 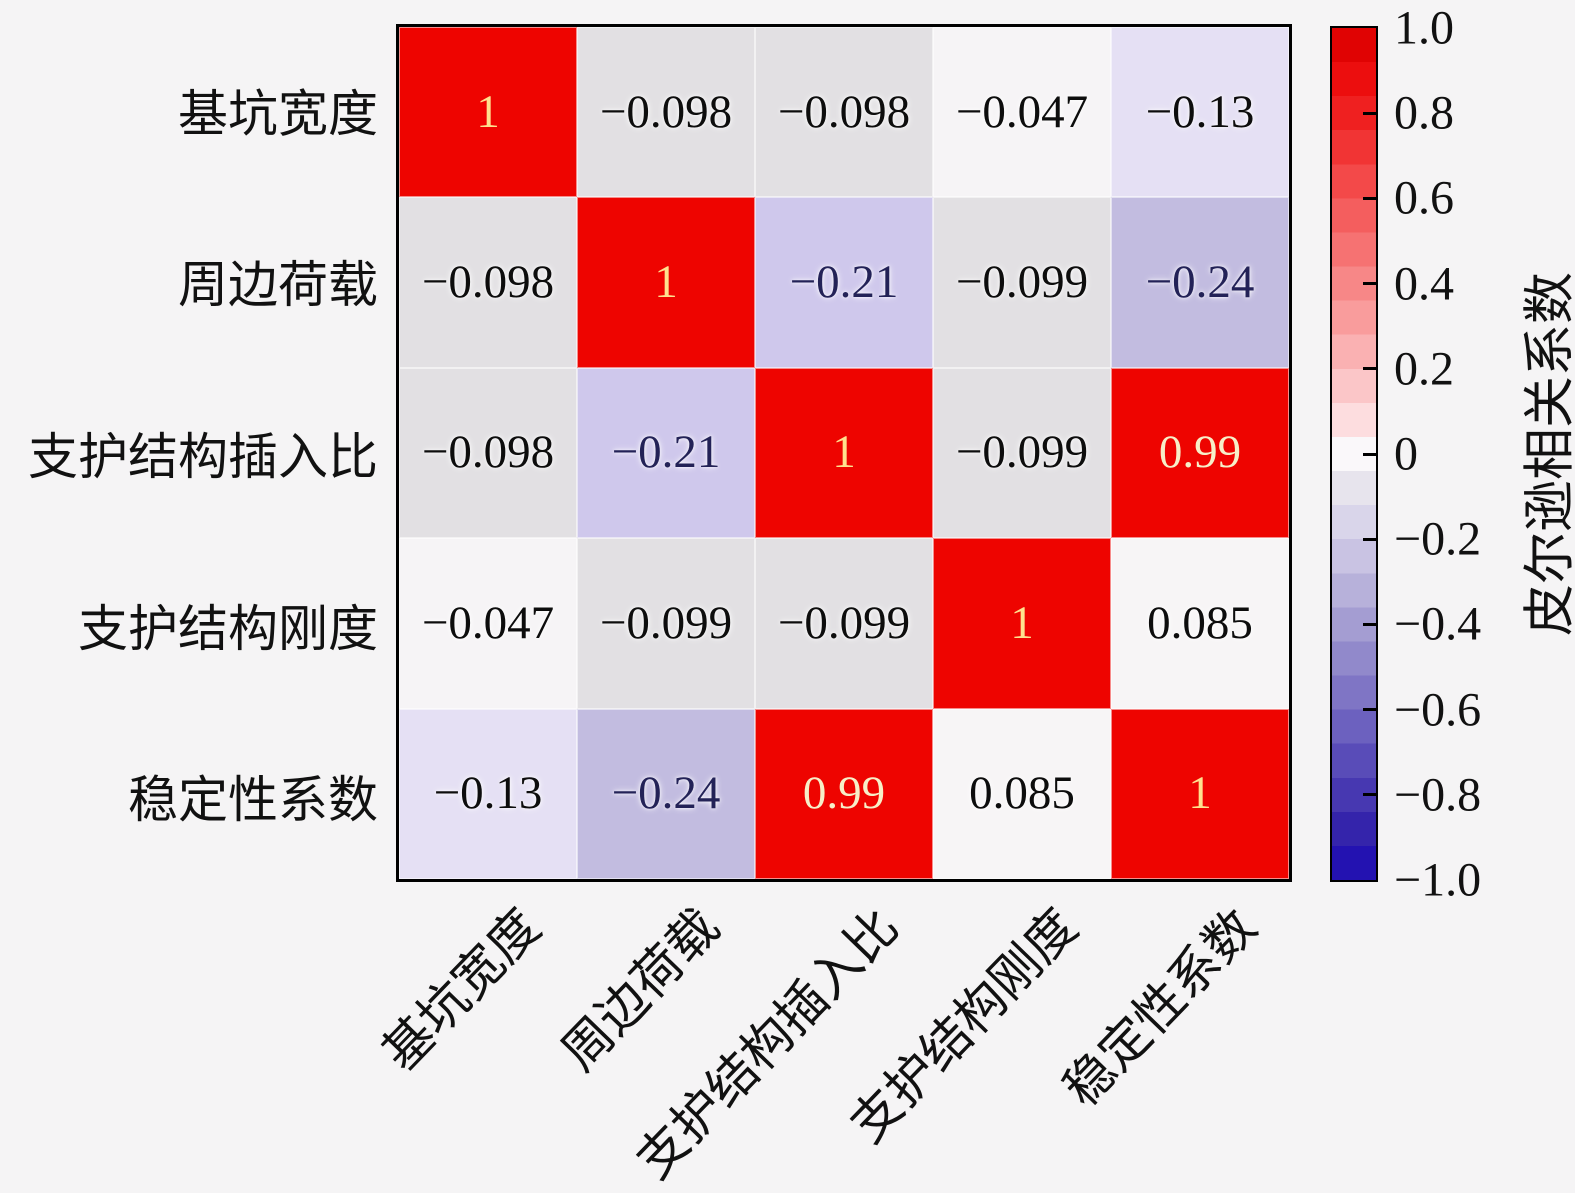 What do you see at coordinates (1548, 454) in the screenshot?
I see `colorbar-title: 皮尔逊相关系数` at bounding box center [1548, 454].